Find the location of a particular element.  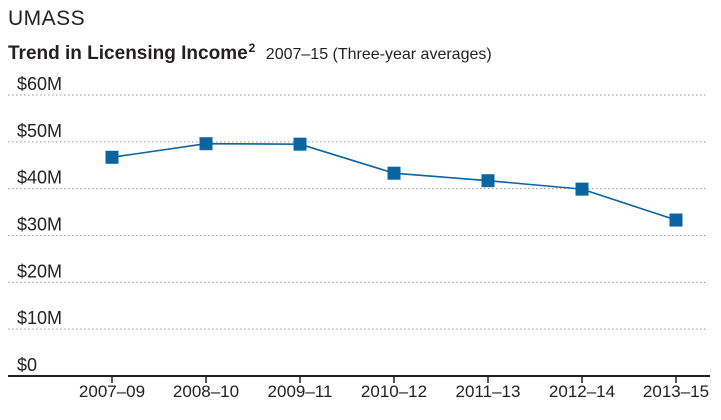

y-tick-label: $20M is located at coordinates (39, 271).